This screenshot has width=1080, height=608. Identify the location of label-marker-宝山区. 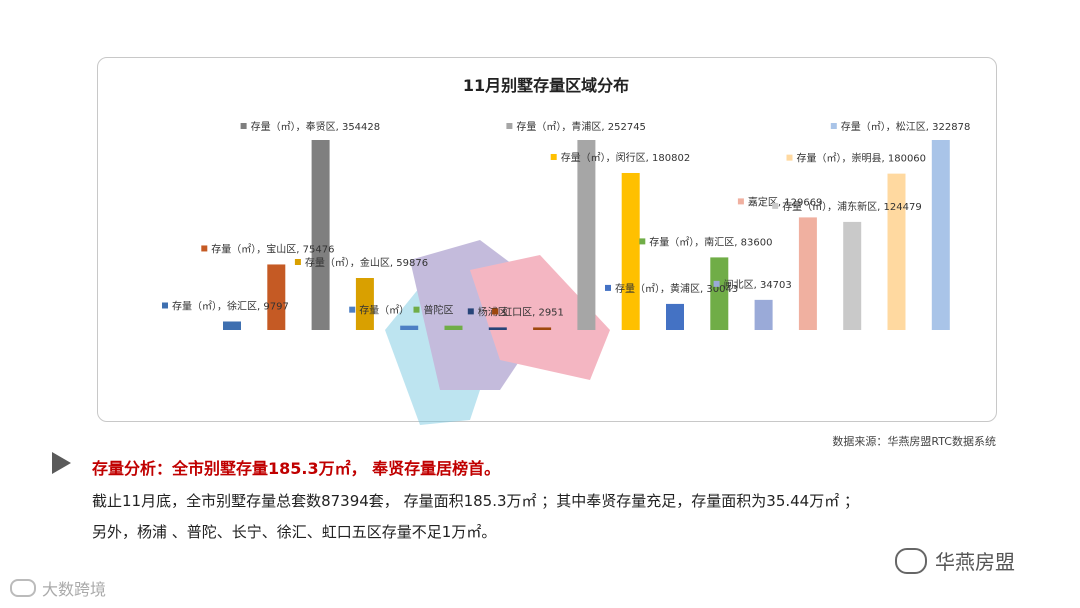
(204, 248).